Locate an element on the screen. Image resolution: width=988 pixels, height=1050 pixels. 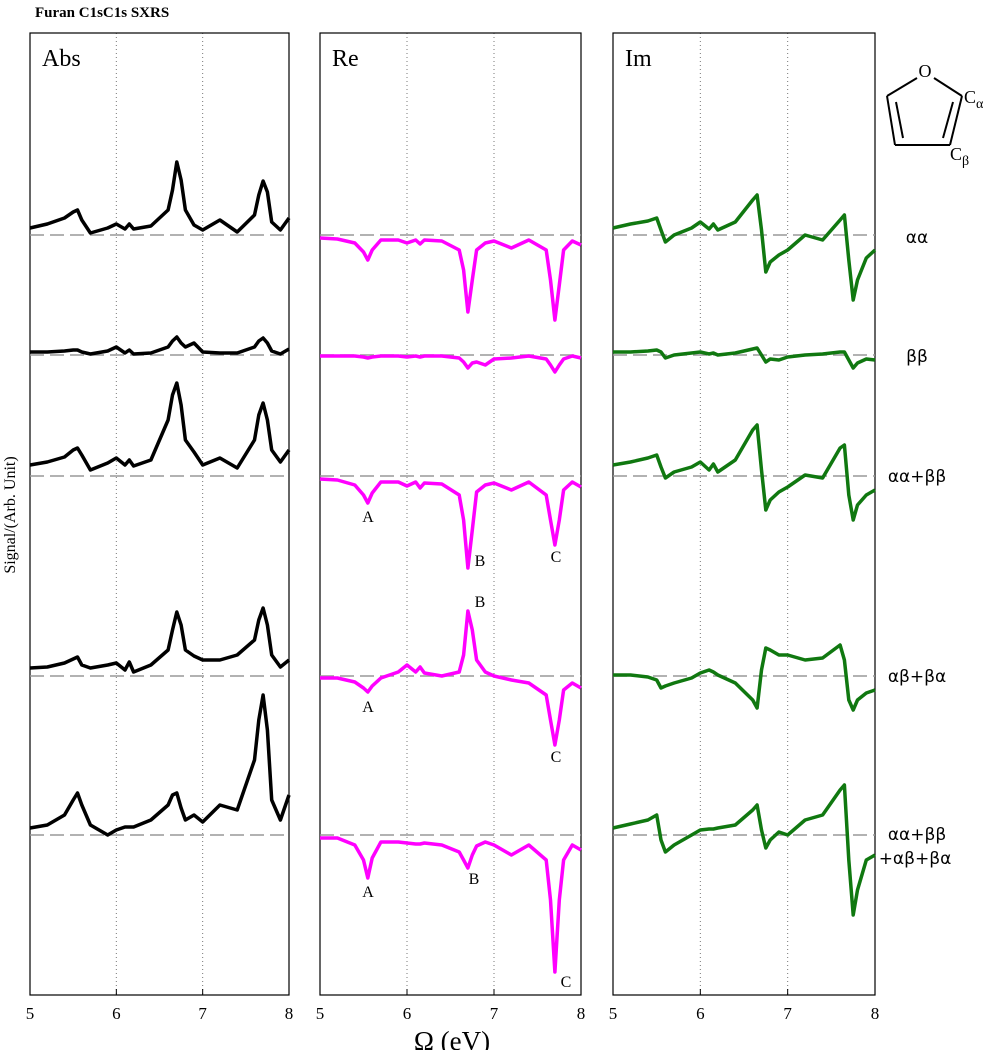
atom-label: Cβ is located at coordinates (959, 156).